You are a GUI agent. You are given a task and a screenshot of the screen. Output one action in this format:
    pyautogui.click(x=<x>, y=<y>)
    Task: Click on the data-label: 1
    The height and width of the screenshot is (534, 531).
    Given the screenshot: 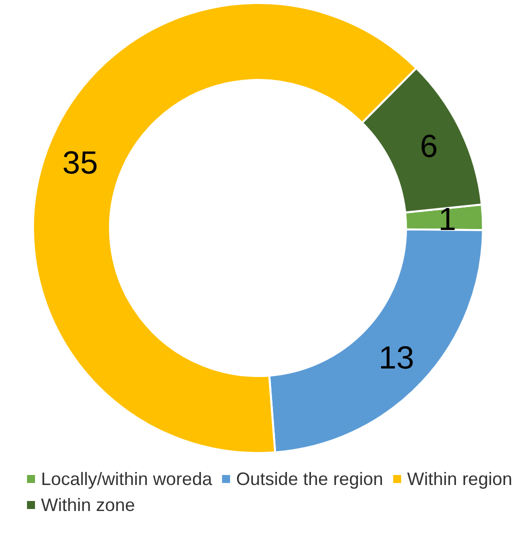 What is the action you would take?
    pyautogui.click(x=447, y=218)
    